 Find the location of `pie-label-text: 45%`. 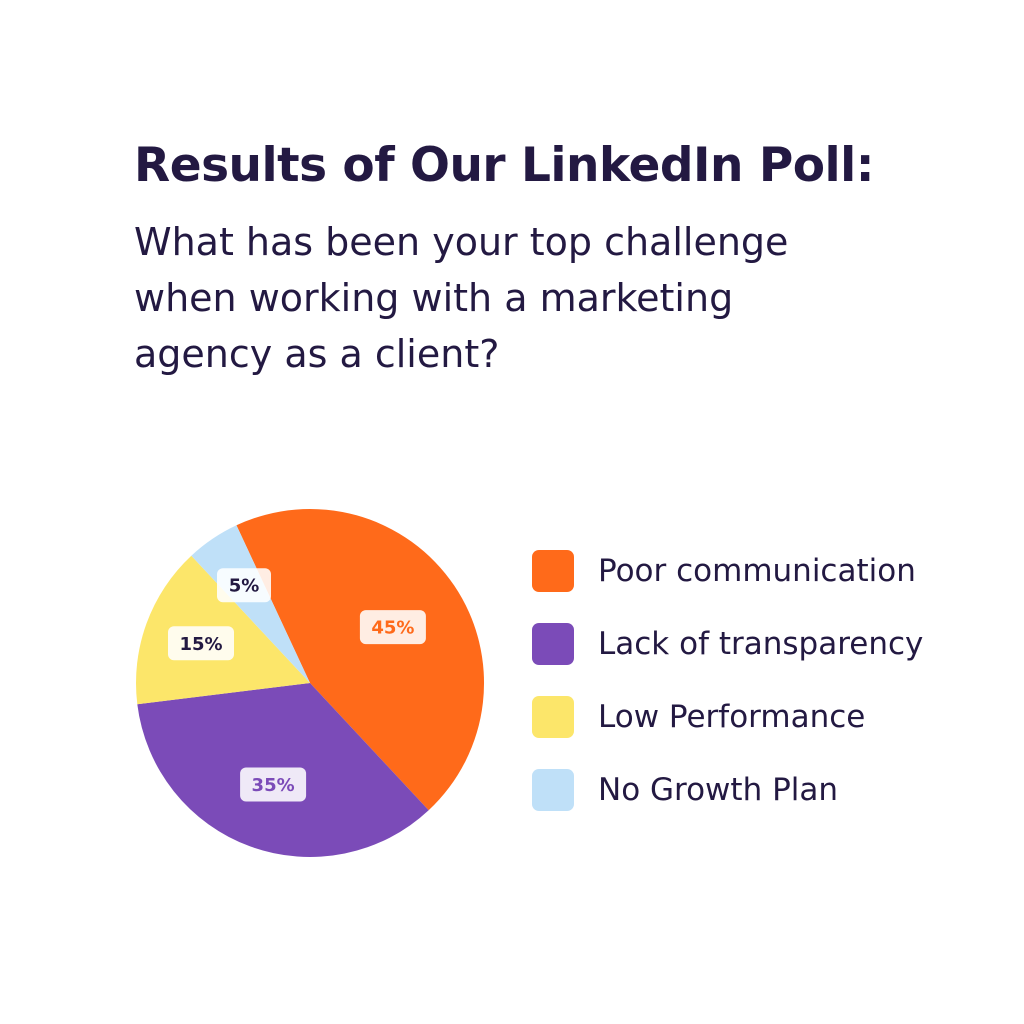

pie-label-text: 45% is located at coordinates (392, 628).